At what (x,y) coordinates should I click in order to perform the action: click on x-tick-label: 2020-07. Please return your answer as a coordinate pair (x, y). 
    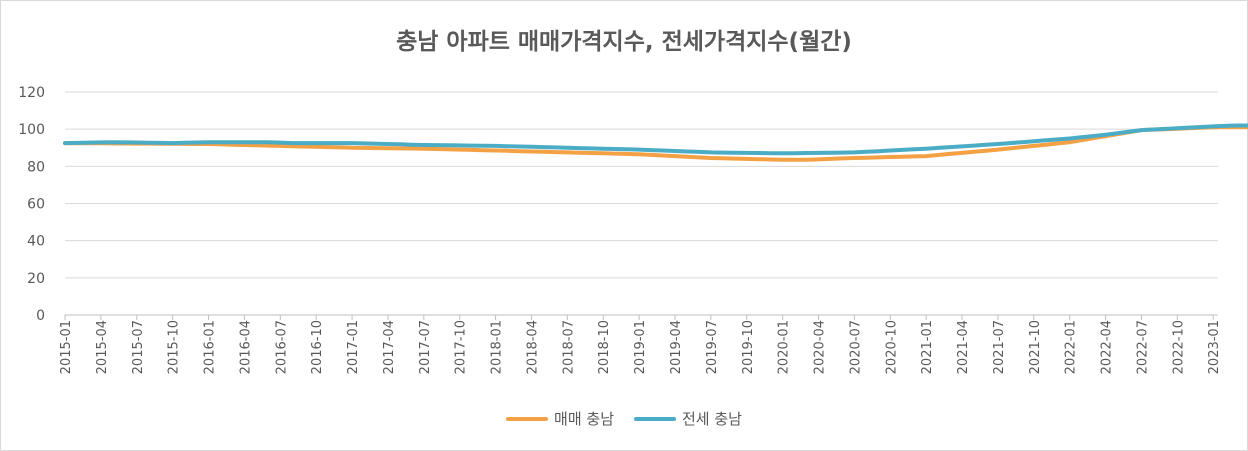
    Looking at the image, I should click on (855, 347).